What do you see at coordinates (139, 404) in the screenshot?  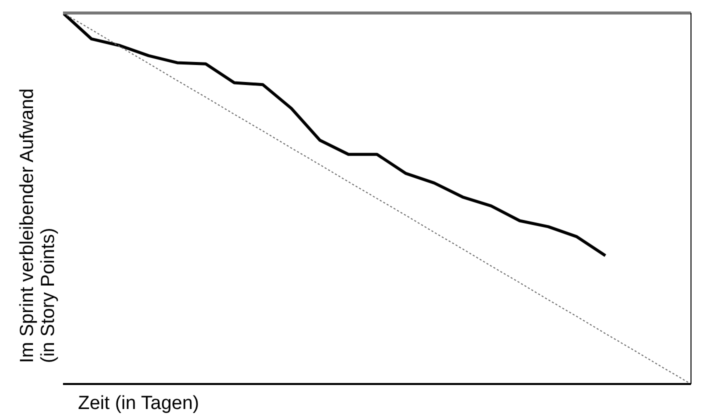 I see `x-axis-title: Zeit (in Tagen)` at bounding box center [139, 404].